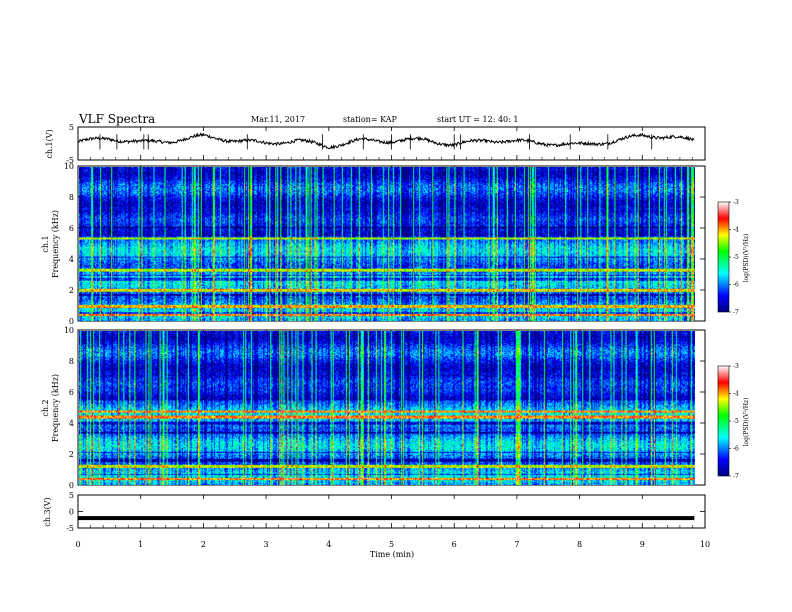  What do you see at coordinates (49, 143) in the screenshot?
I see `ch1-waveform-ylabel: ch.1(V)` at bounding box center [49, 143].